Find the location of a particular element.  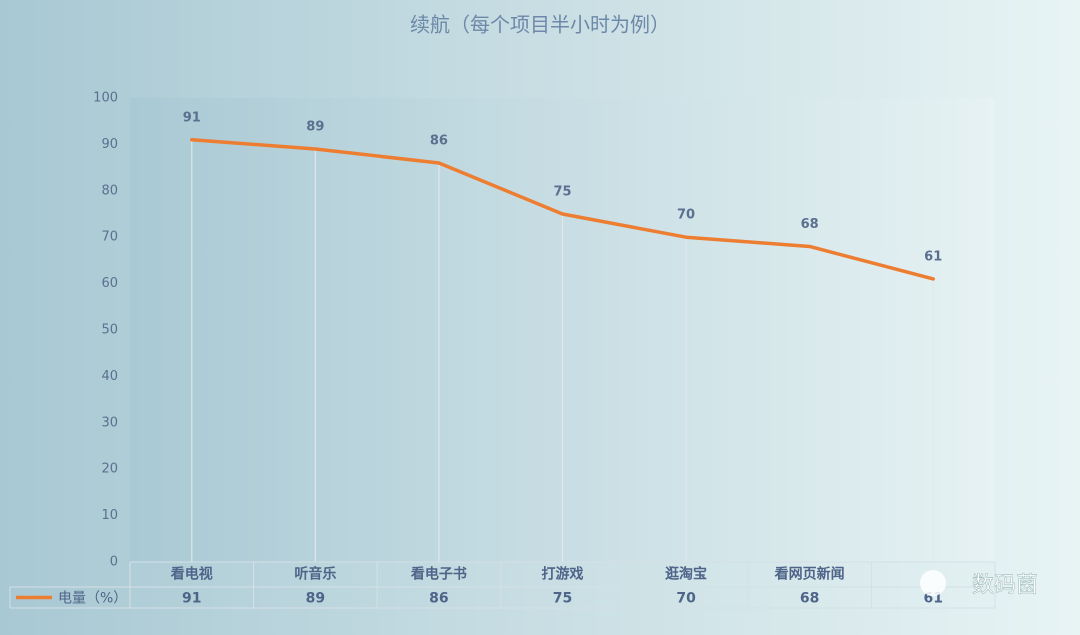

data-label: 70 is located at coordinates (686, 215).